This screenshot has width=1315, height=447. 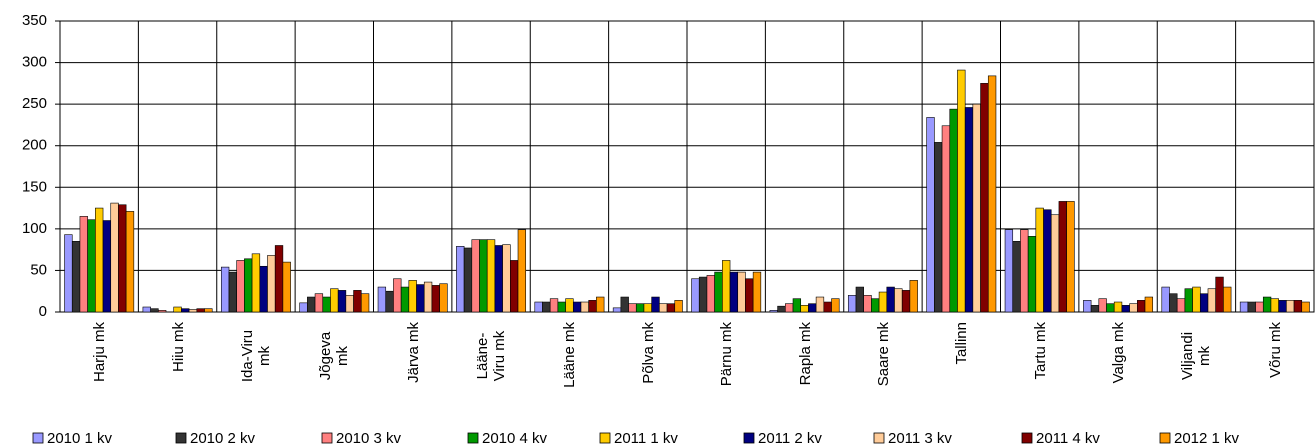 What do you see at coordinates (1207, 438) in the screenshot?
I see `legend-label: 2012 1 kv` at bounding box center [1207, 438].